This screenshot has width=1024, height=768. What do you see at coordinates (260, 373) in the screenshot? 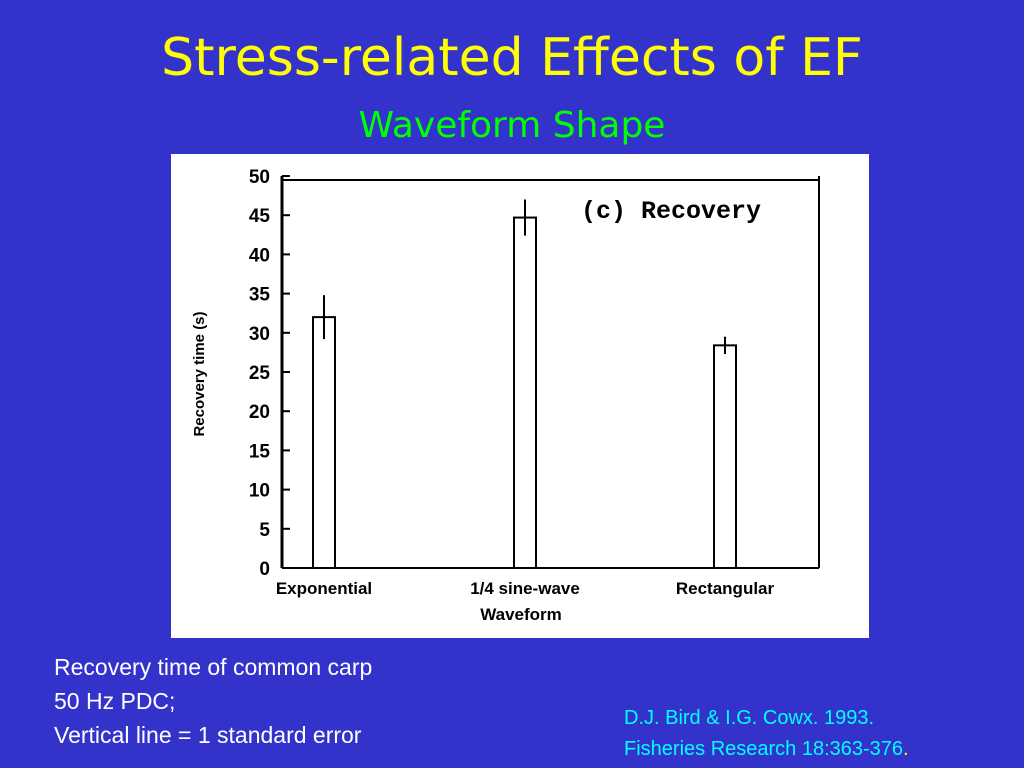
I see `y-tick-label: 25` at bounding box center [260, 373].